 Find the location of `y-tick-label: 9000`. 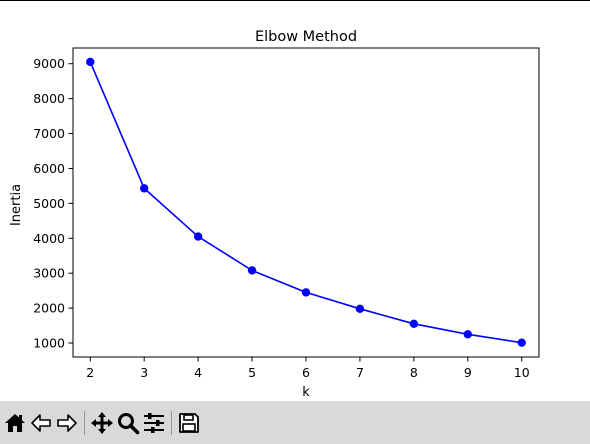

y-tick-label: 9000 is located at coordinates (49, 63).